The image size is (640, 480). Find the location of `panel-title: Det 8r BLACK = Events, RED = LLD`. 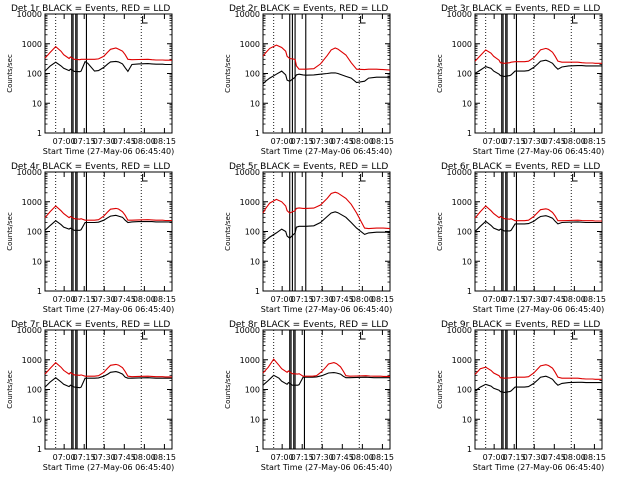

panel-title: Det 8r BLACK = Events, RED = LLD is located at coordinates (308, 325).